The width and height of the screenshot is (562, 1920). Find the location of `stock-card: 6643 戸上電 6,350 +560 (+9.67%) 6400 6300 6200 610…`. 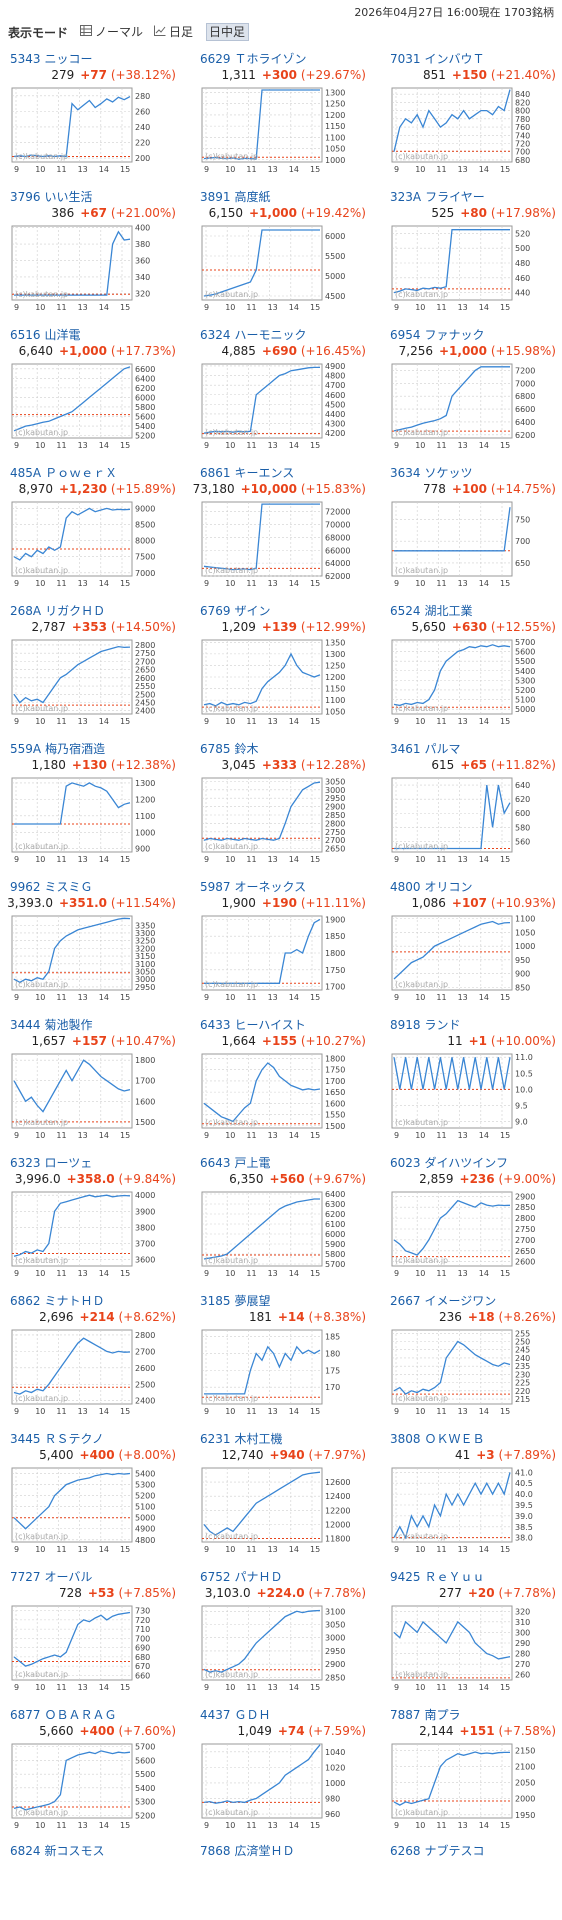

stock-card: 6643 戸上電 6,350 +560 (+9.67%) 6400 6300 6200 610… is located at coordinates (282, 1217).